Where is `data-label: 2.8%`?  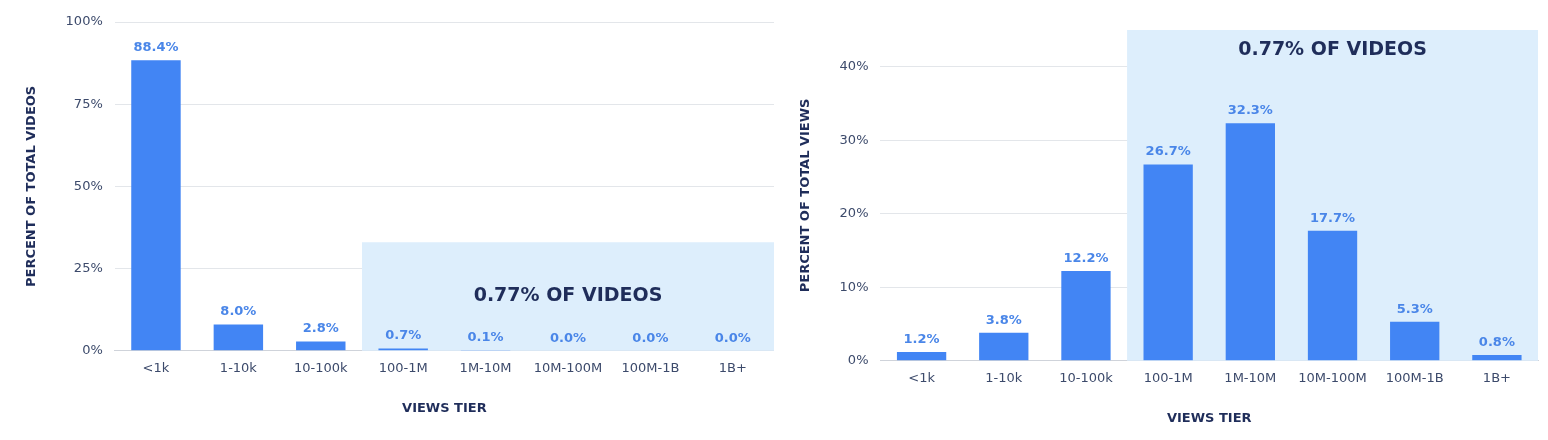
data-label: 2.8% is located at coordinates (320, 328).